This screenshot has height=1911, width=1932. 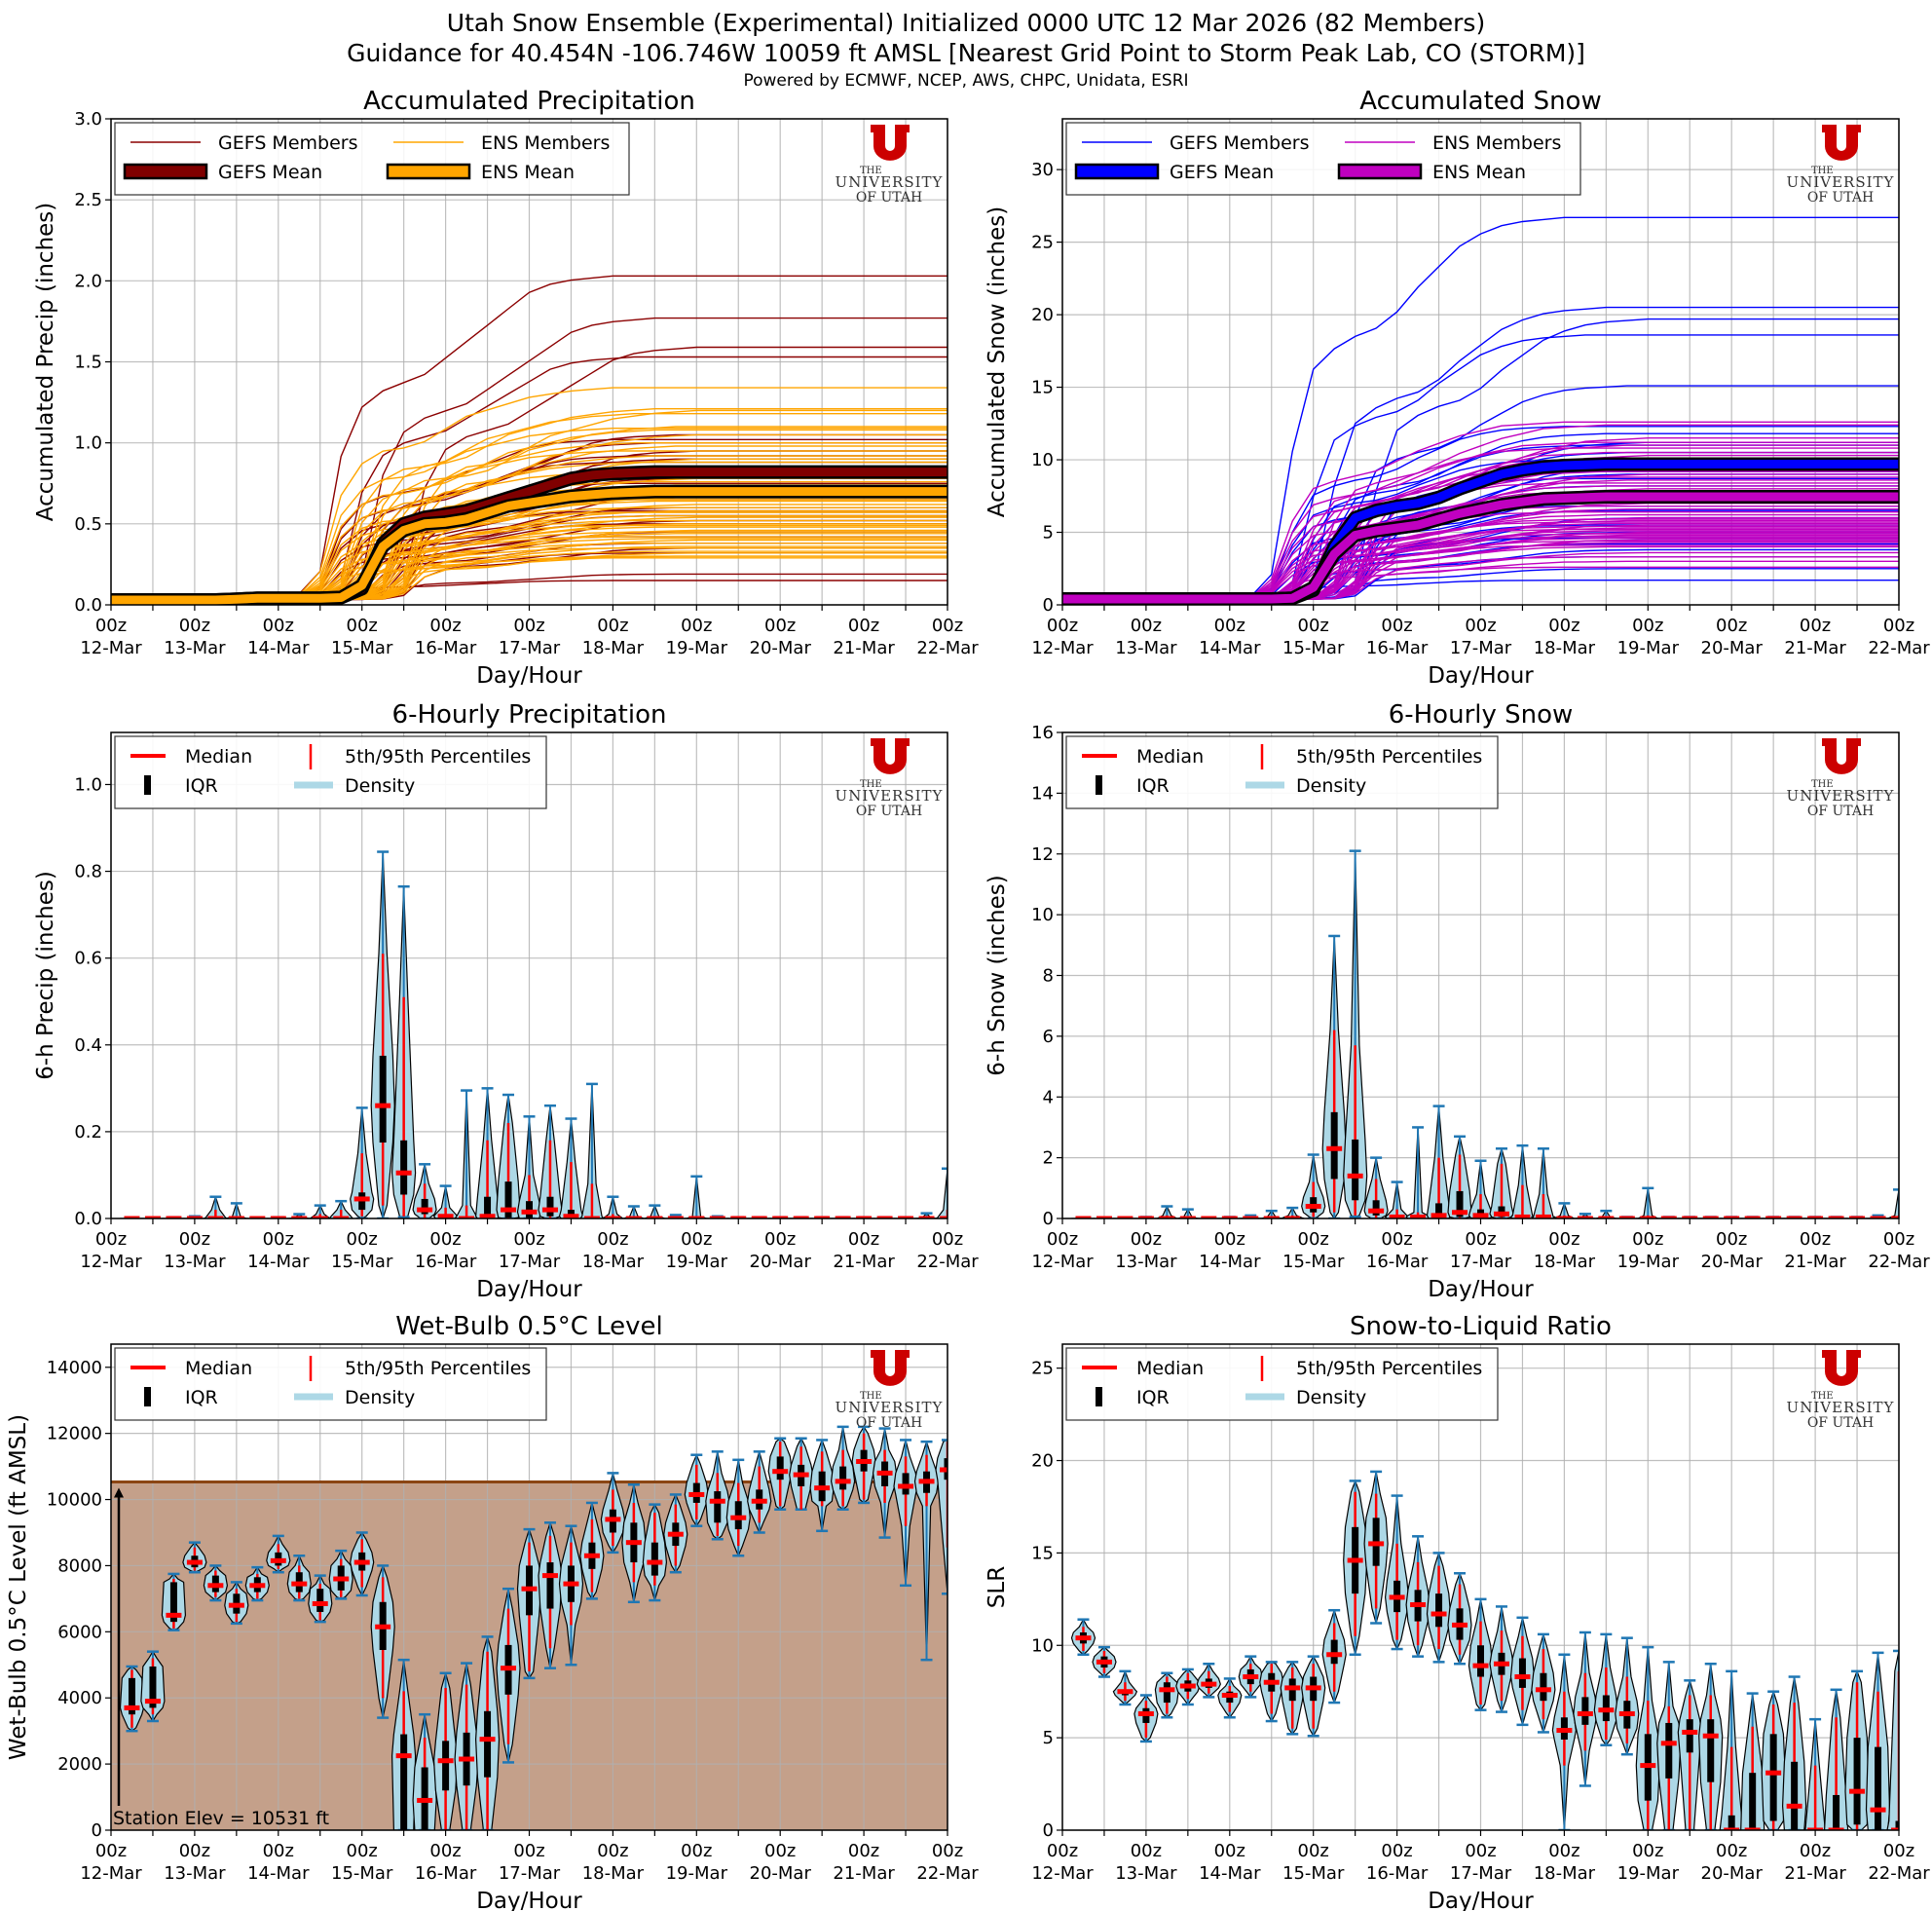 I want to click on legend-swatch, so click(x=429, y=172).